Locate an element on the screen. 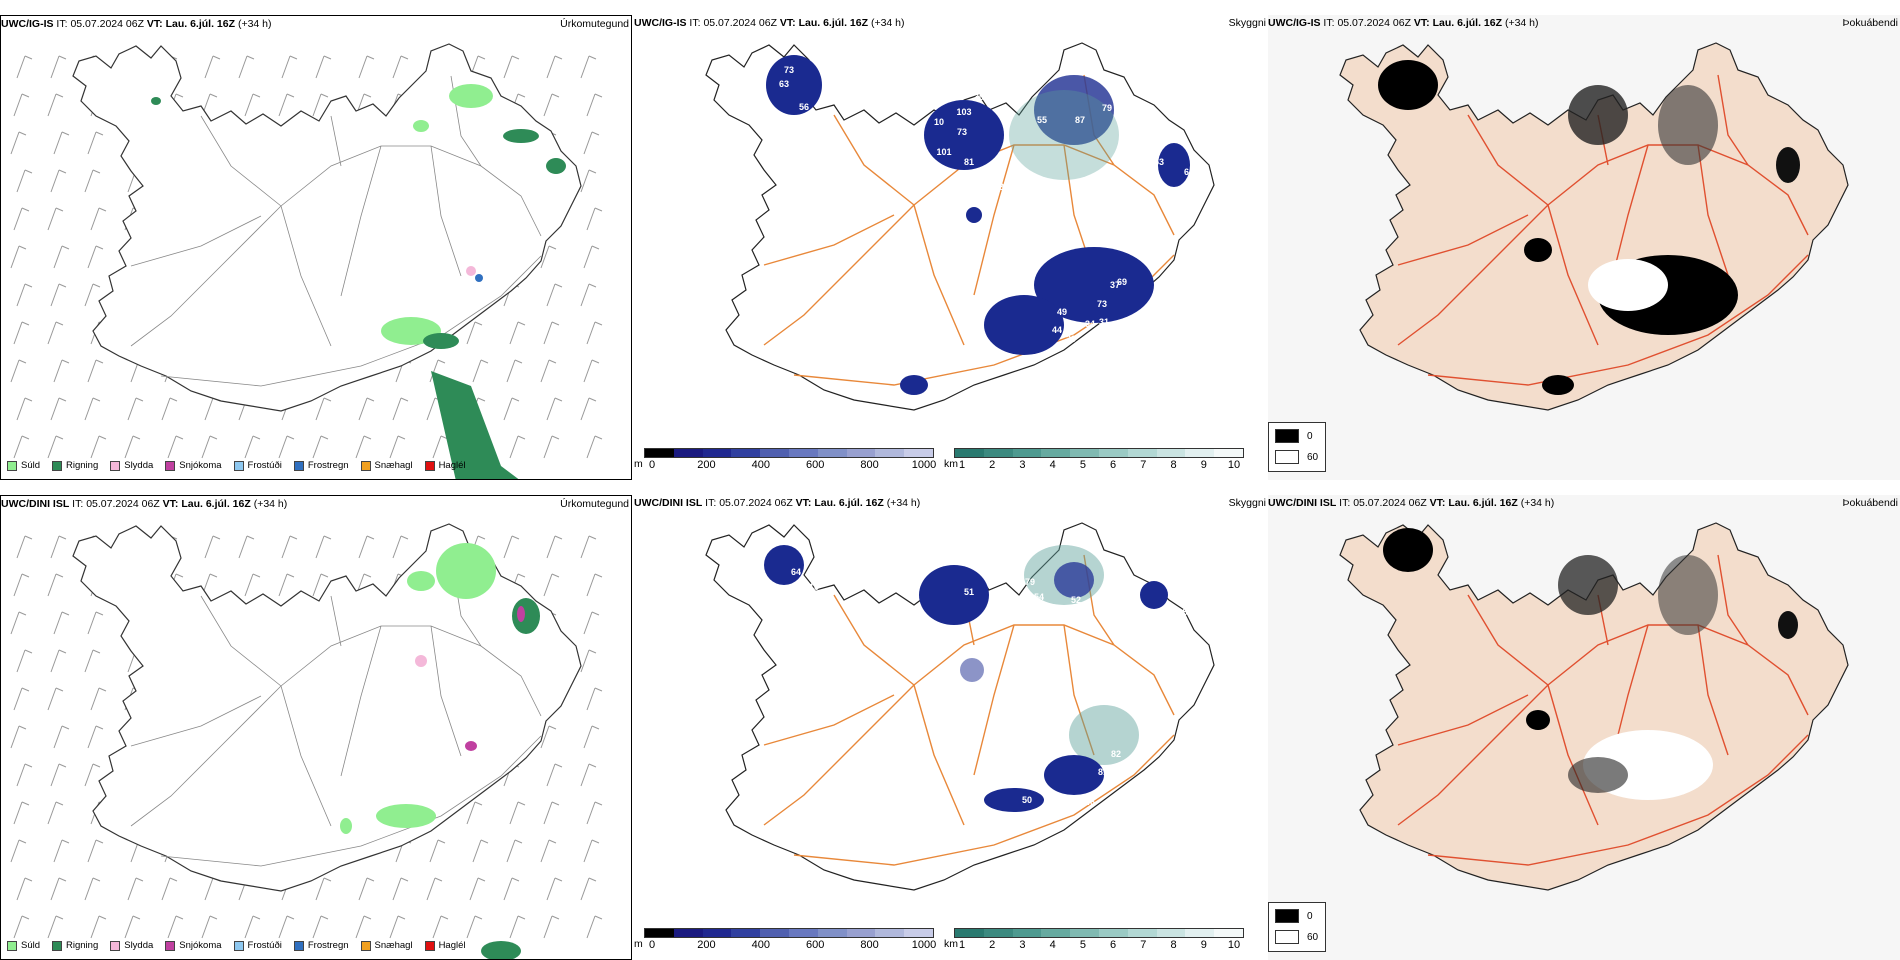 This screenshot has height=960, width=1900. legend-label: Slydda is located at coordinates (139, 465).